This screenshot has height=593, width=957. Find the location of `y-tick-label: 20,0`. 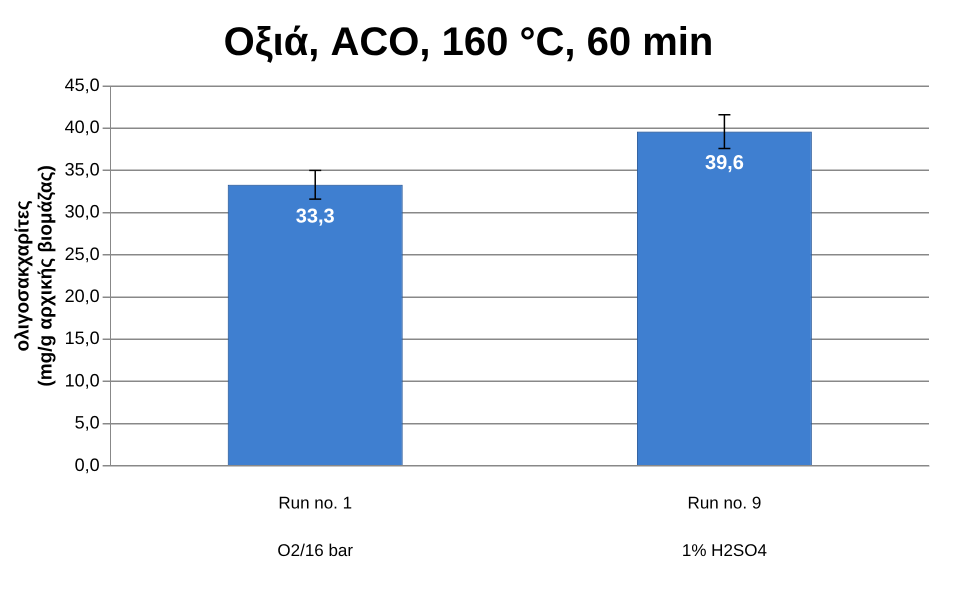

y-tick-label: 20,0 is located at coordinates (82, 296).